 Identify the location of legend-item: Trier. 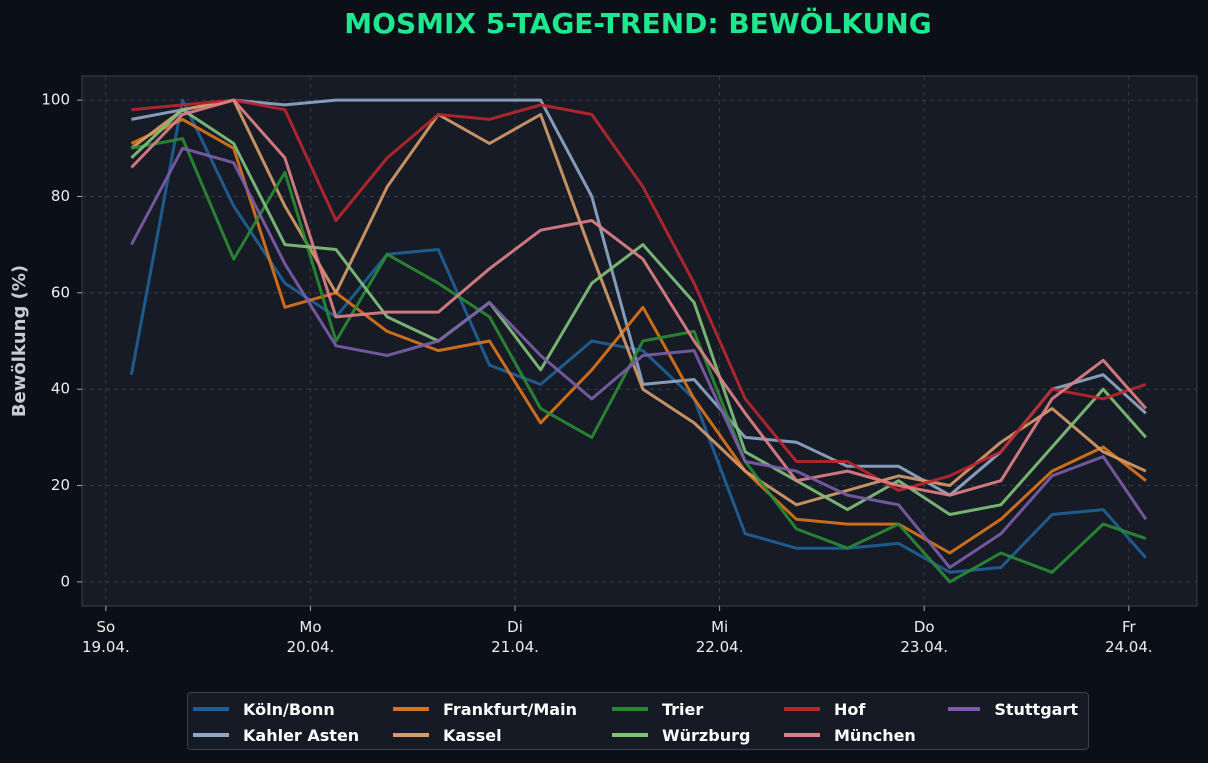
(698, 709).